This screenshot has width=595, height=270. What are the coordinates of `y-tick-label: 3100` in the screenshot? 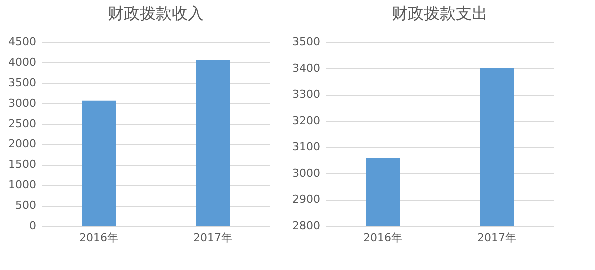 It's located at (306, 147).